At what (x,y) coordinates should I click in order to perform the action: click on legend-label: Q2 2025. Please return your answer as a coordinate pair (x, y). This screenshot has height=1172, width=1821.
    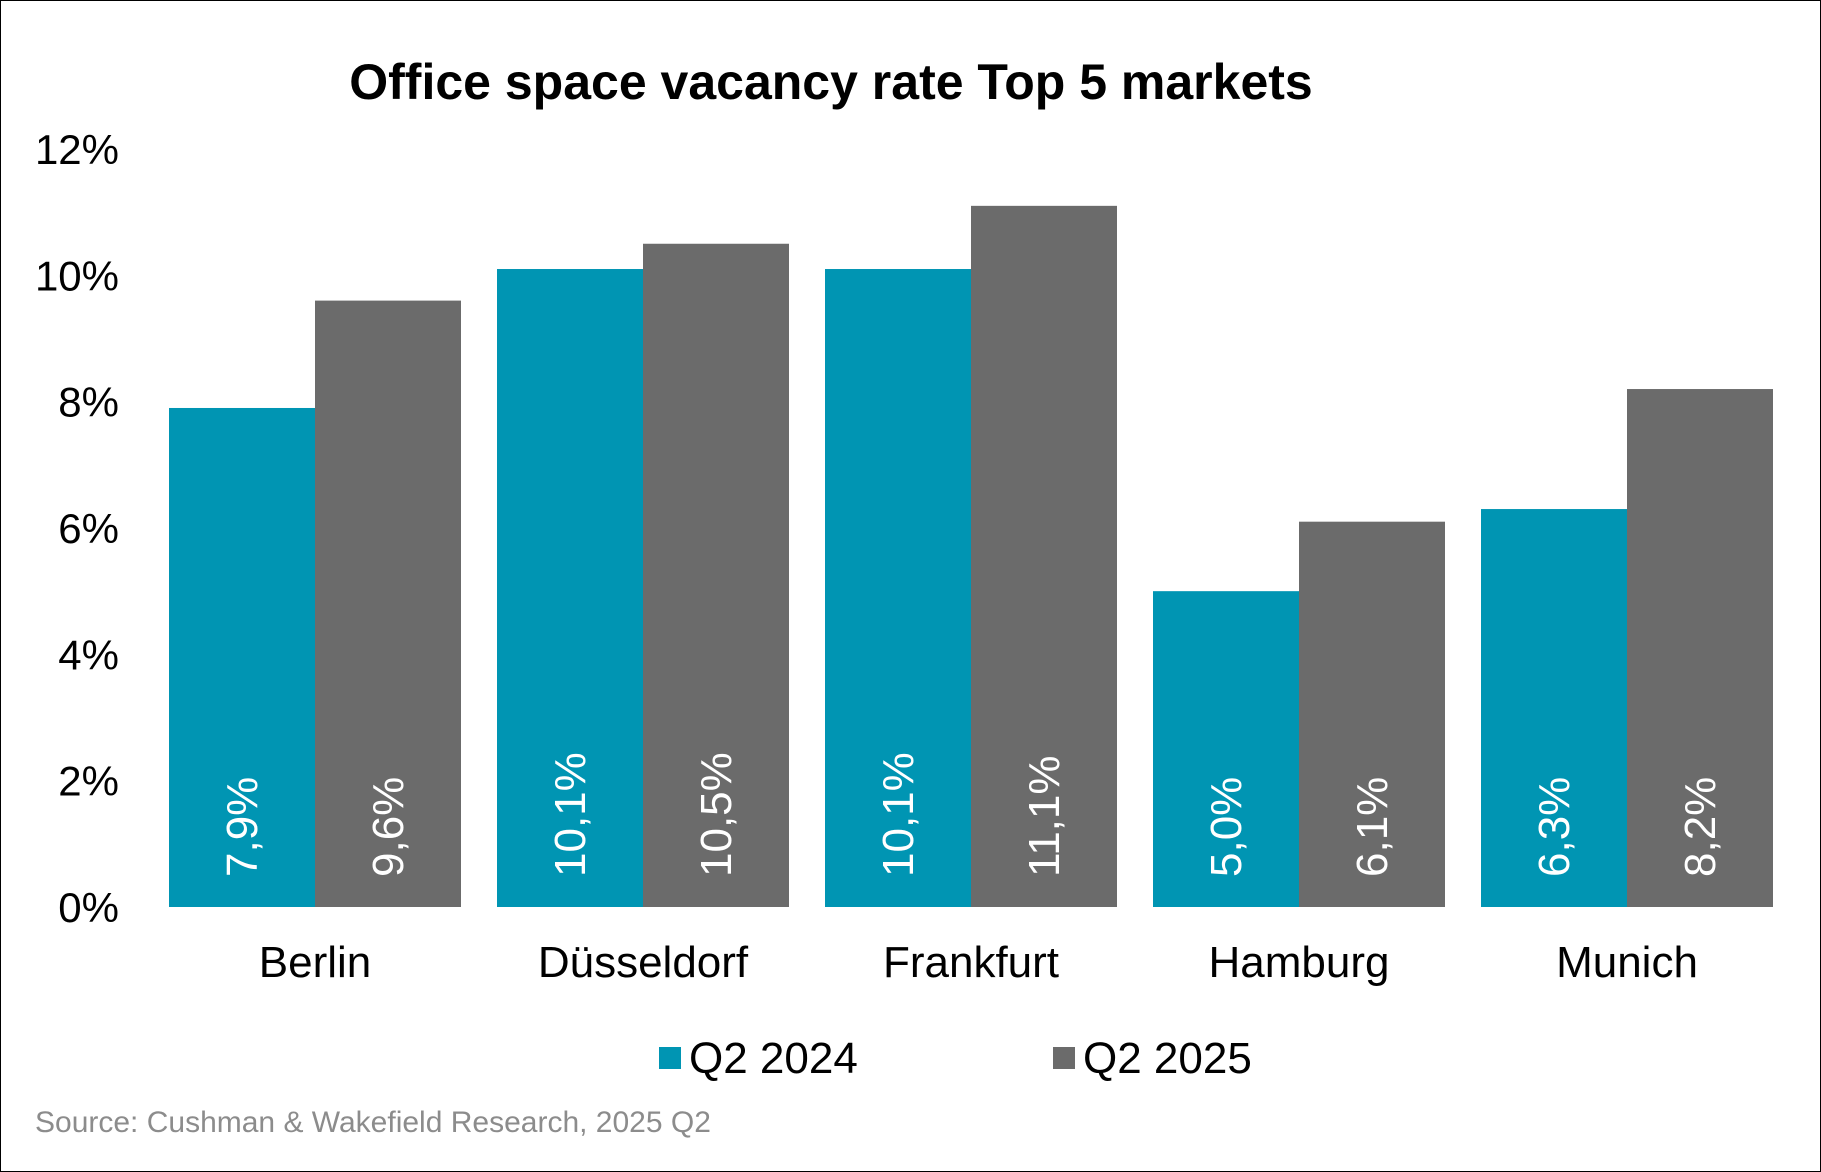
    Looking at the image, I should click on (1167, 1058).